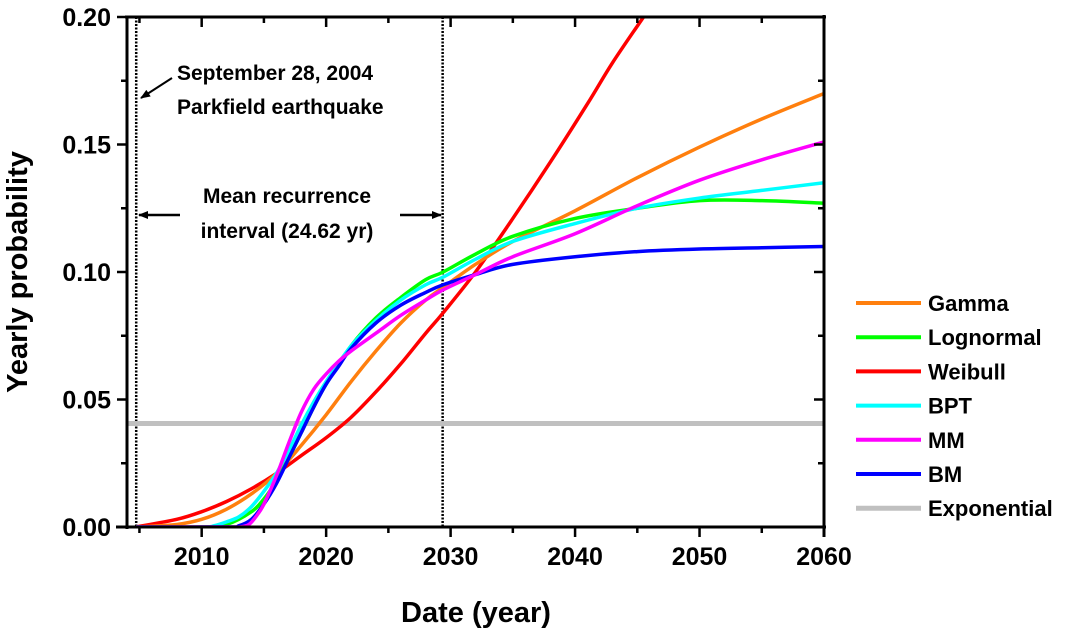  Describe the element at coordinates (700, 557) in the screenshot. I see `x-tick-label: 2050` at that location.